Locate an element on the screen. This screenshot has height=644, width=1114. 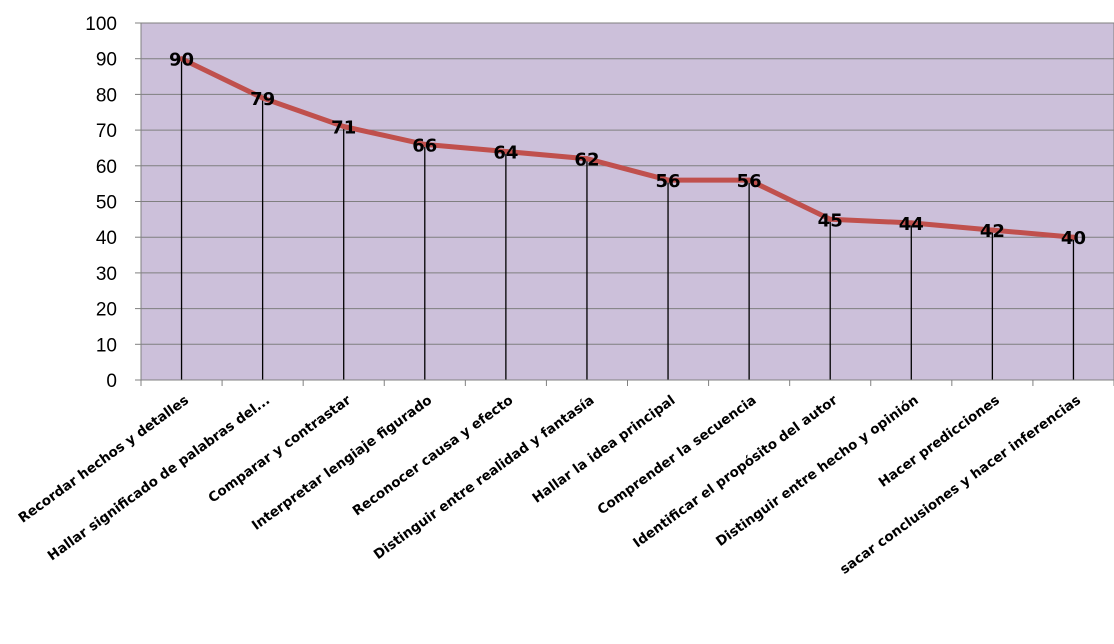
y-tick-label: 50 is located at coordinates (106, 203).